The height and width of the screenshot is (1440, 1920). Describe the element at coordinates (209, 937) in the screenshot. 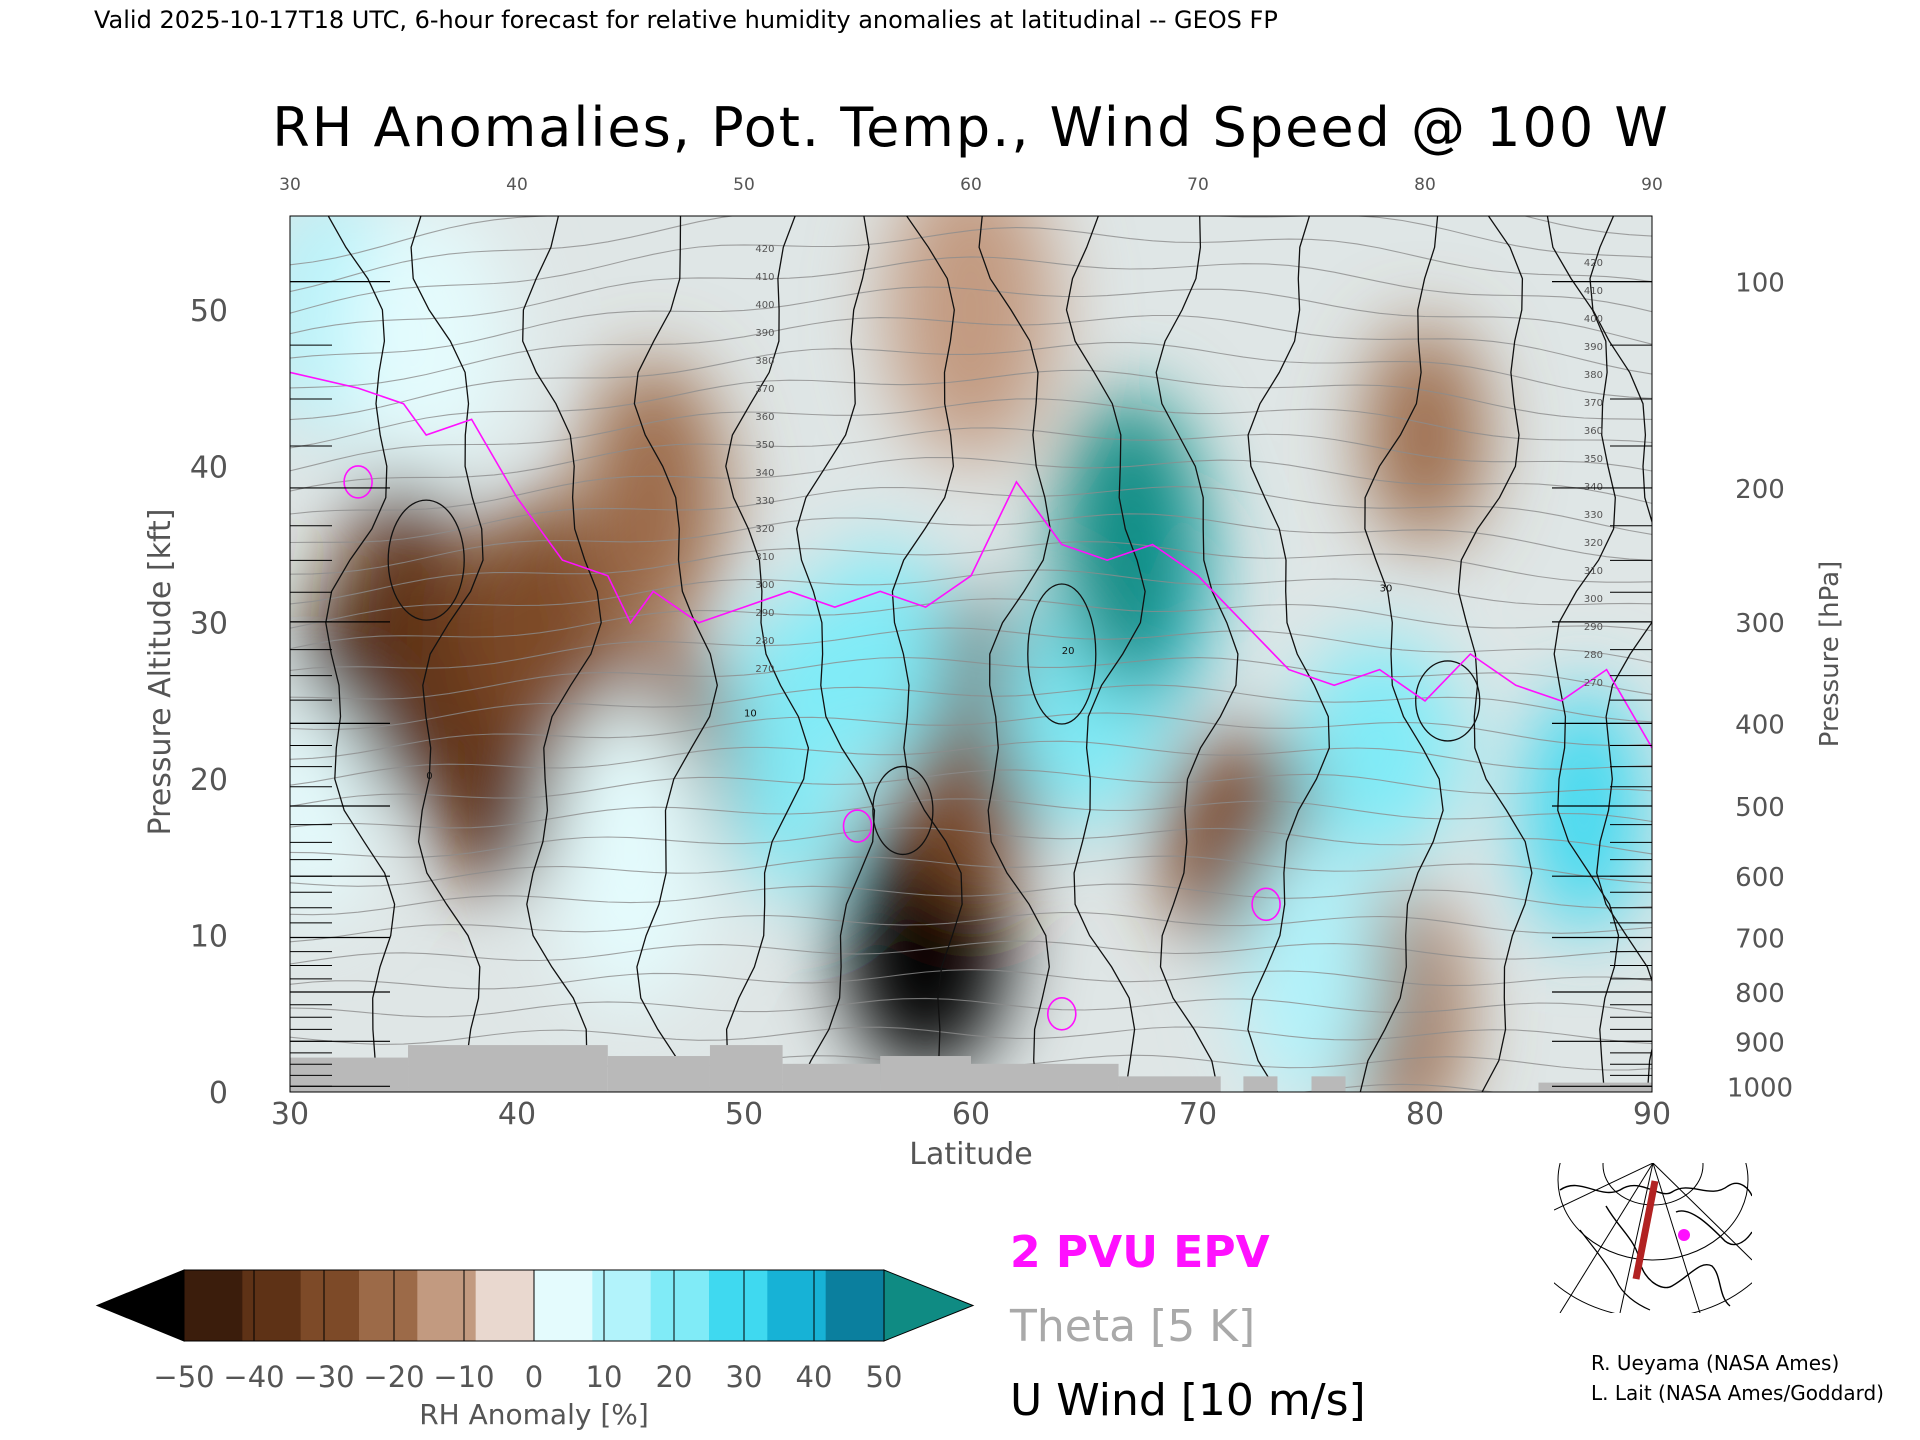

I see `y-tick-label: 10` at that location.